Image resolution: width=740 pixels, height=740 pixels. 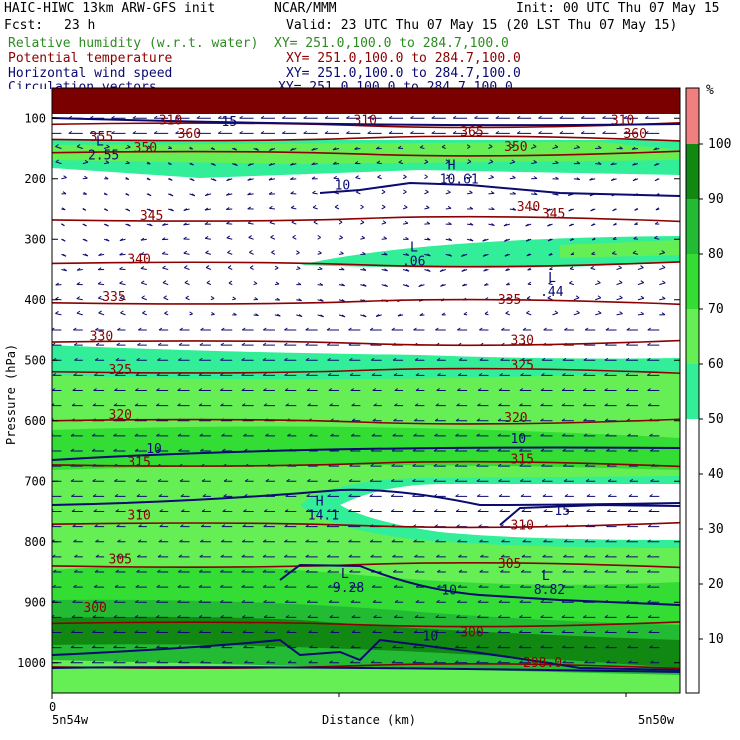 What do you see at coordinates (323, 515) in the screenshot?
I see `extremum-value: 14.1` at bounding box center [323, 515].